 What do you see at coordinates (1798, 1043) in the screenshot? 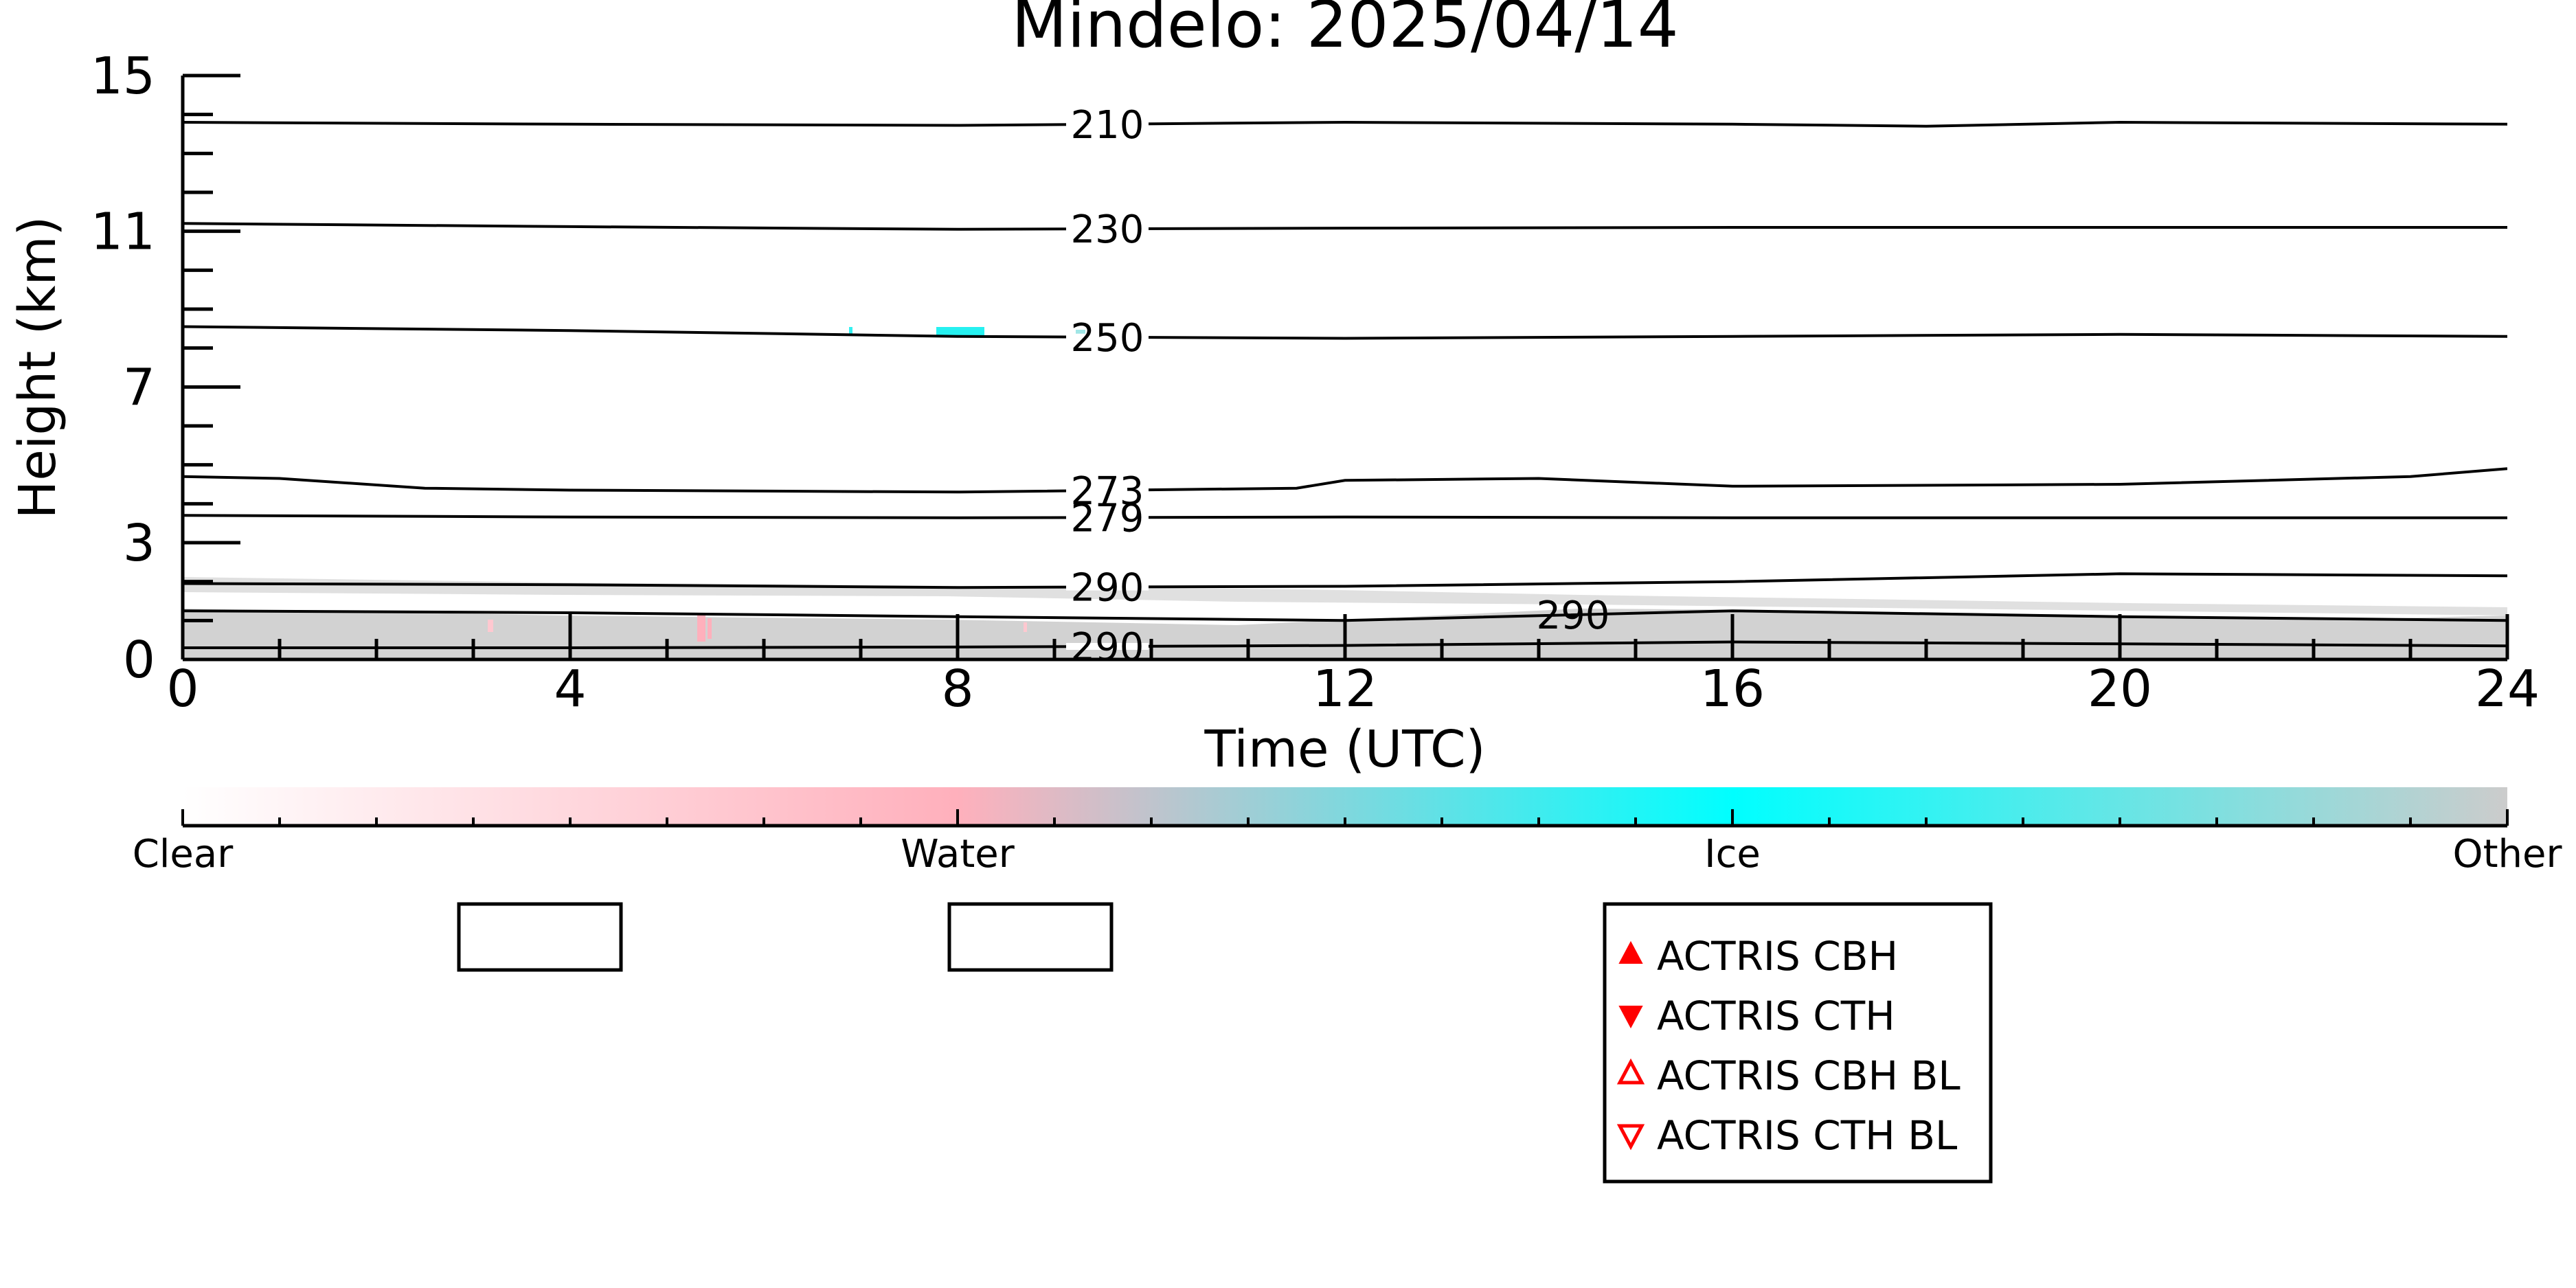
I see `legend-box` at bounding box center [1798, 1043].